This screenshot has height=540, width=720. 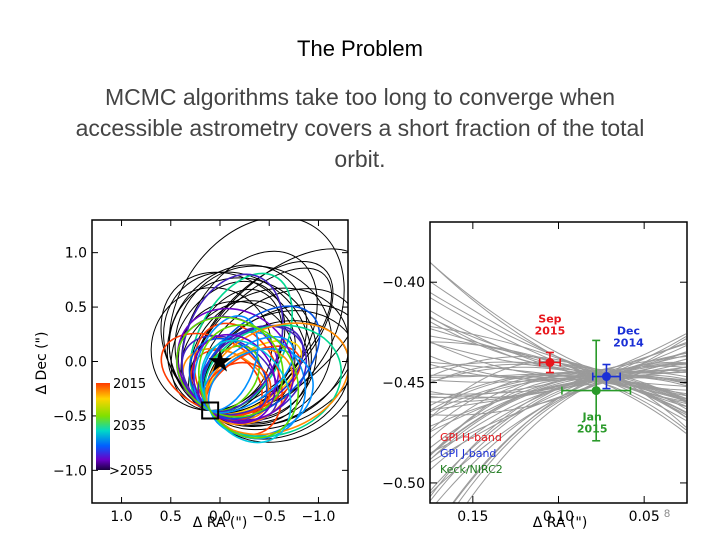 What do you see at coordinates (558, 517) in the screenshot?
I see `x-tick-label: 0.10` at bounding box center [558, 517].